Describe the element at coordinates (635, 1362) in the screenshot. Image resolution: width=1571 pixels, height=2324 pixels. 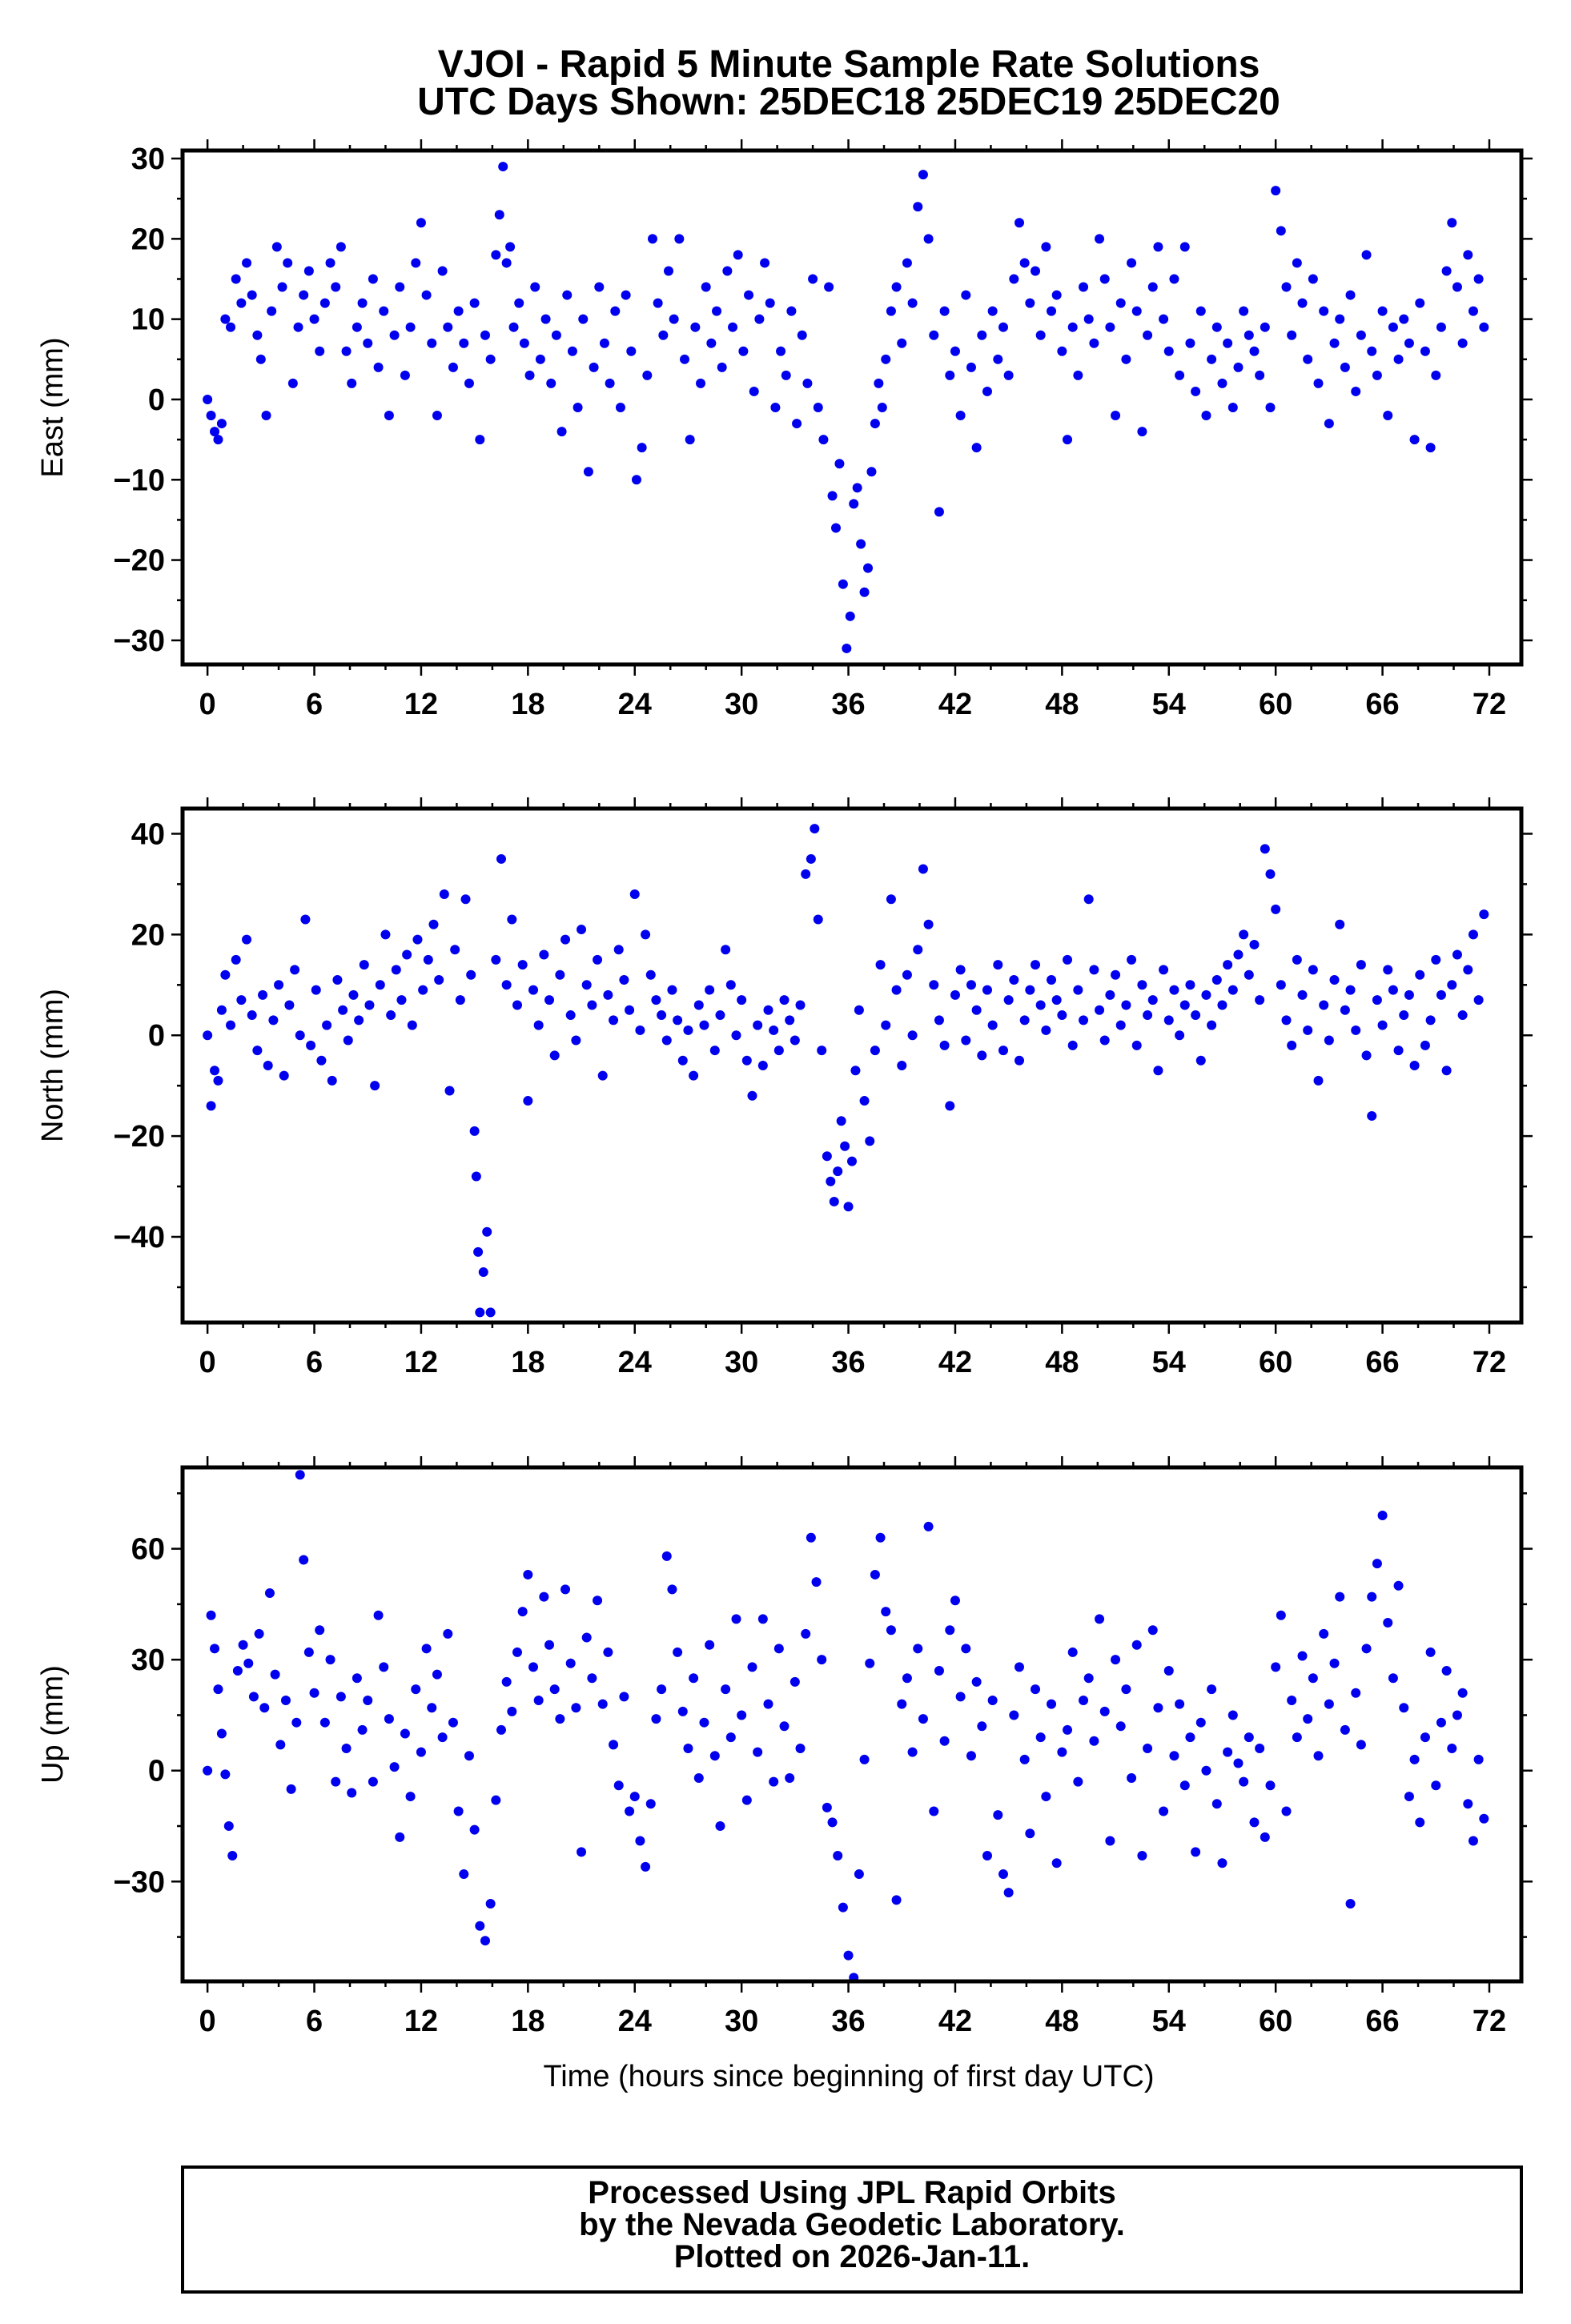
I see `north-x-tick-label: 24` at that location.